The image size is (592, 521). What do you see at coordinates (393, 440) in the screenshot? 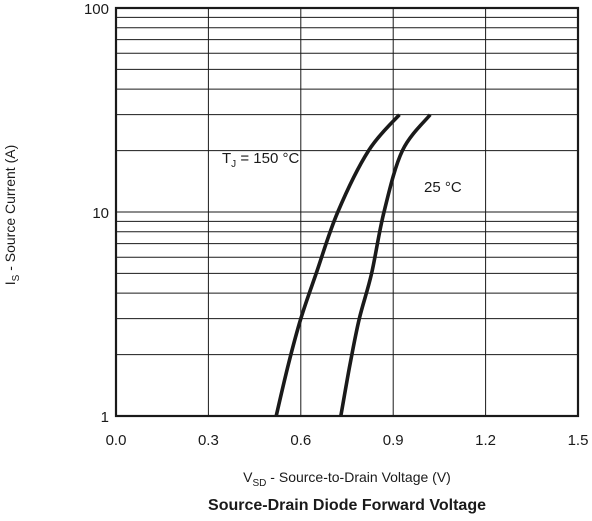
I see `x-tick-label: 0.9` at bounding box center [393, 440].